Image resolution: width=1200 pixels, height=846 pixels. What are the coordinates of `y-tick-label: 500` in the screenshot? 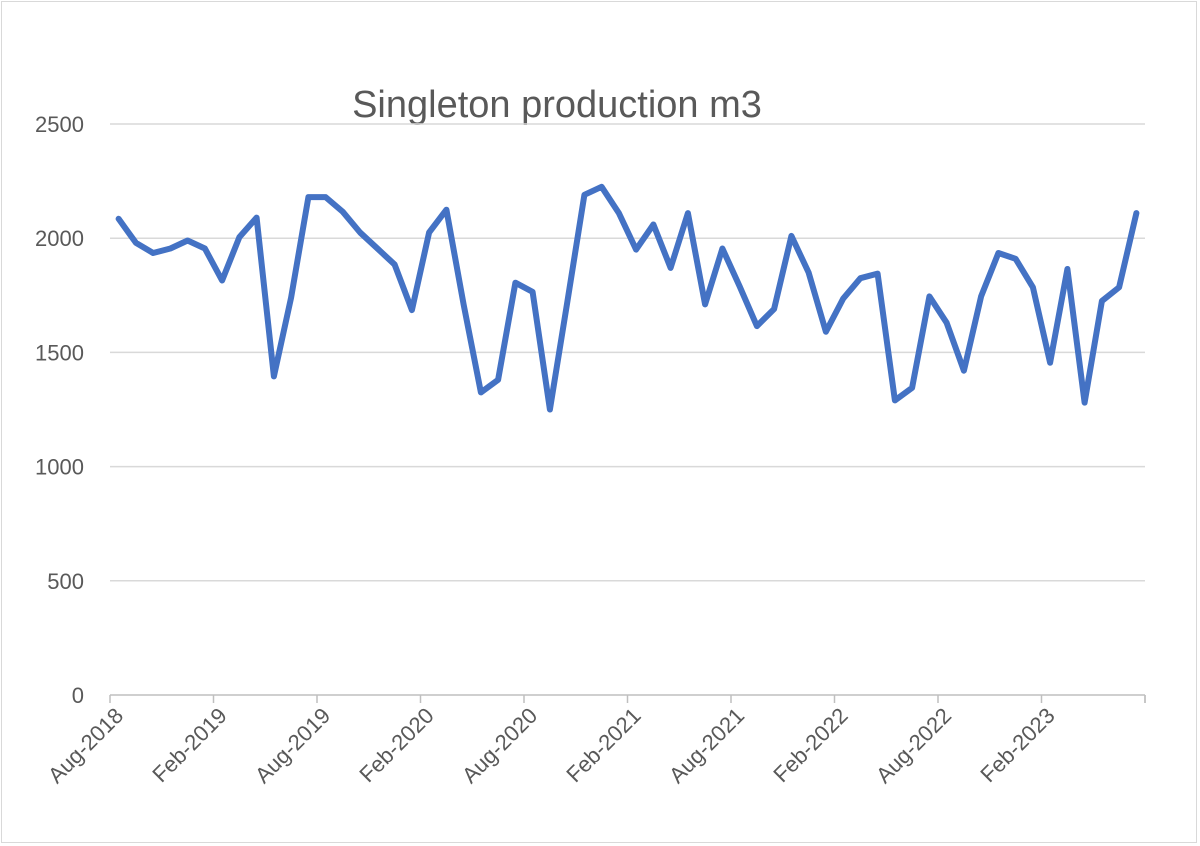 It's located at (65, 581).